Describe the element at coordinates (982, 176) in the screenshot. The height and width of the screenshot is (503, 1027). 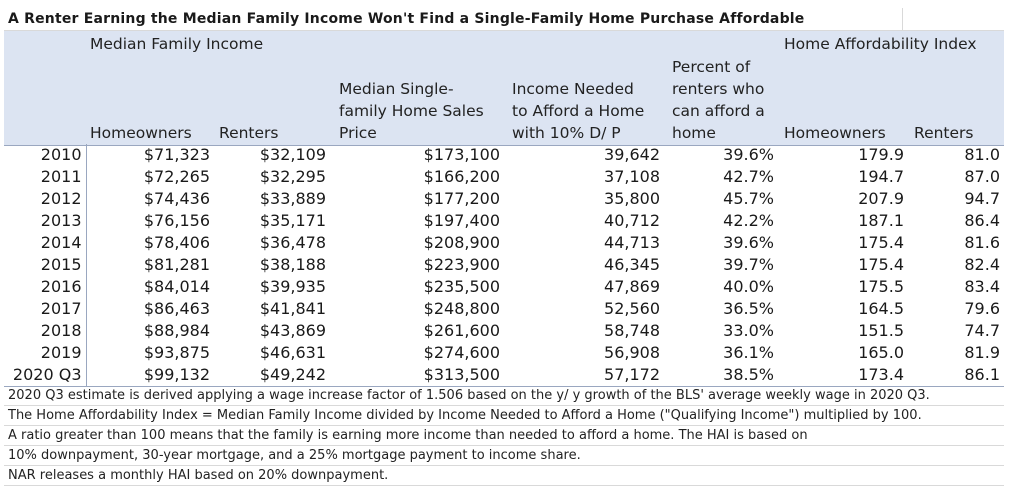
I see `hai-renters-cell: 87.0` at that location.